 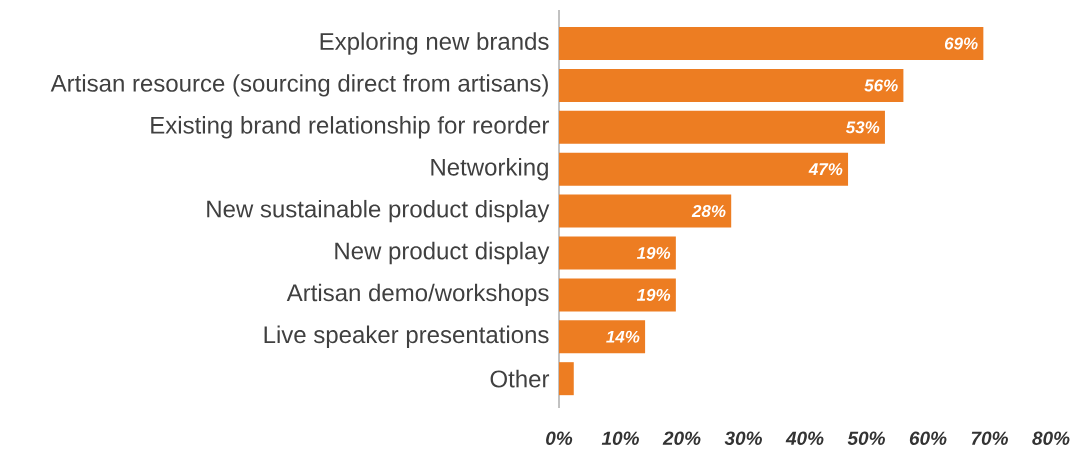 What do you see at coordinates (406, 336) in the screenshot?
I see `y-tick-label: Live speaker presentations` at bounding box center [406, 336].